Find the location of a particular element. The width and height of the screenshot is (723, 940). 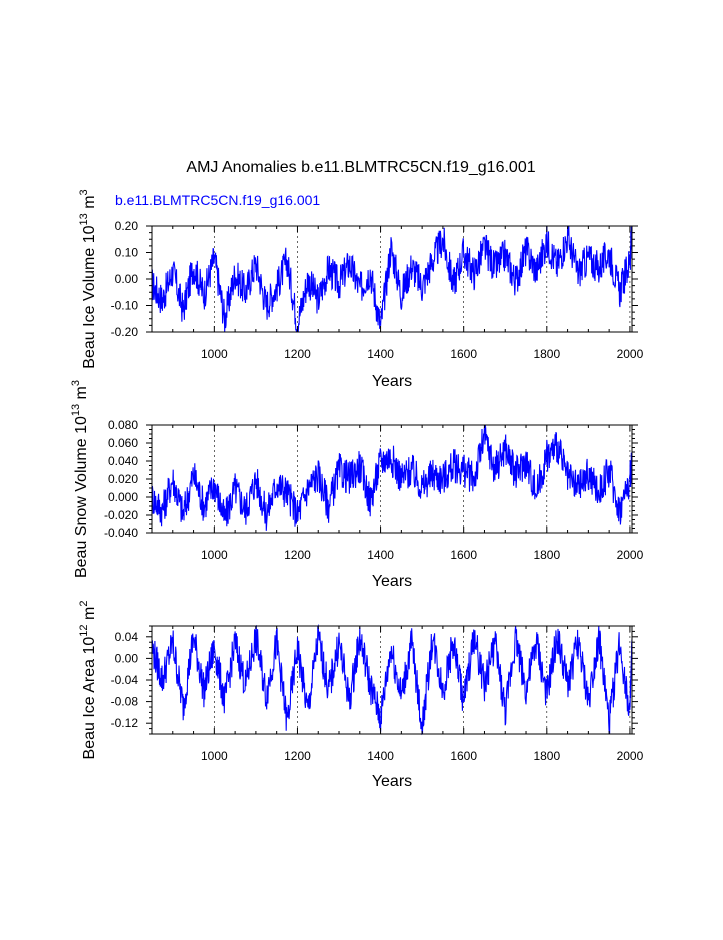

y-axis-label-main: Beau Ice Area 10 is located at coordinates (89, 698).